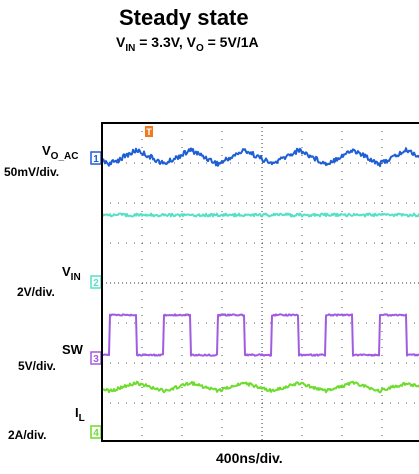  What do you see at coordinates (130, 48) in the screenshot?
I see `vin-subscript: IN` at bounding box center [130, 48].